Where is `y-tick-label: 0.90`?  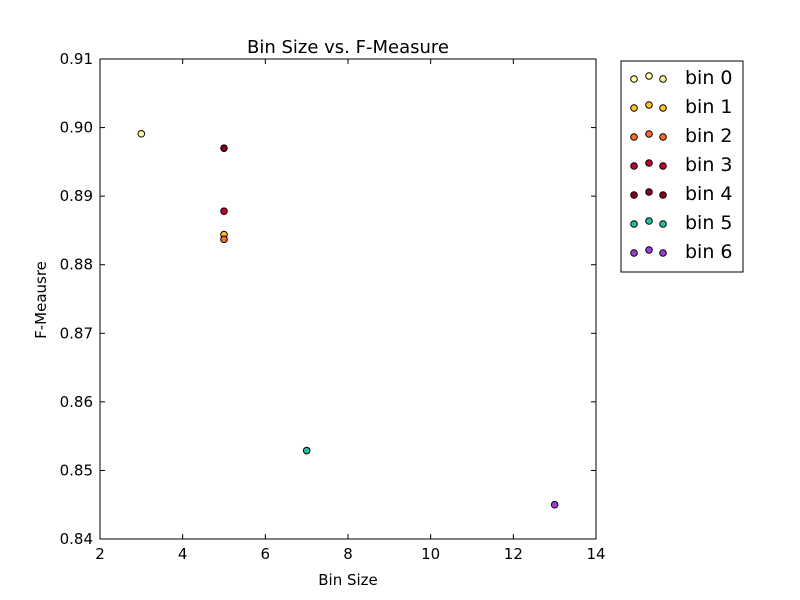
y-tick-label: 0.90 is located at coordinates (76, 128).